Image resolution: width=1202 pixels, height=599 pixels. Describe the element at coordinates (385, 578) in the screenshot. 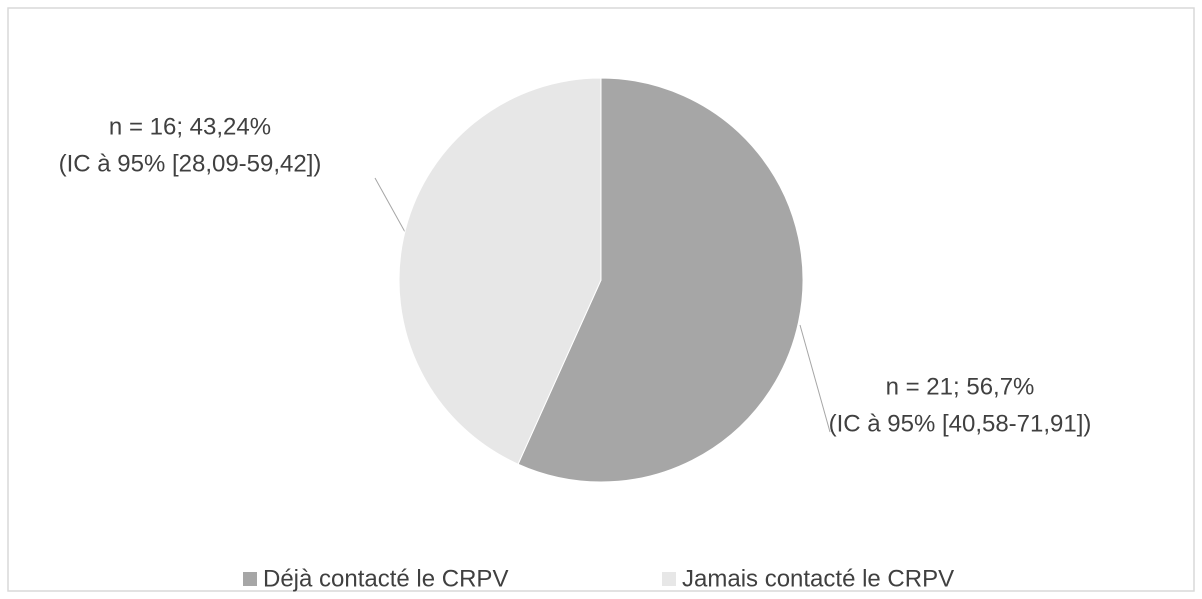

I see `legend-label: Déjà contacté le CRPV` at that location.